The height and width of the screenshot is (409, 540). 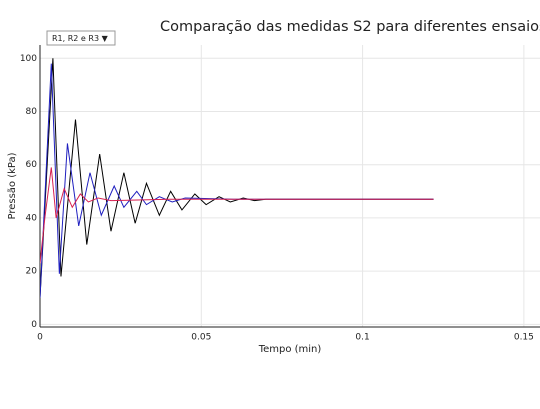 What do you see at coordinates (12, 185) in the screenshot?
I see `y-axis-title: Pressão (kPa)` at bounding box center [12, 185].